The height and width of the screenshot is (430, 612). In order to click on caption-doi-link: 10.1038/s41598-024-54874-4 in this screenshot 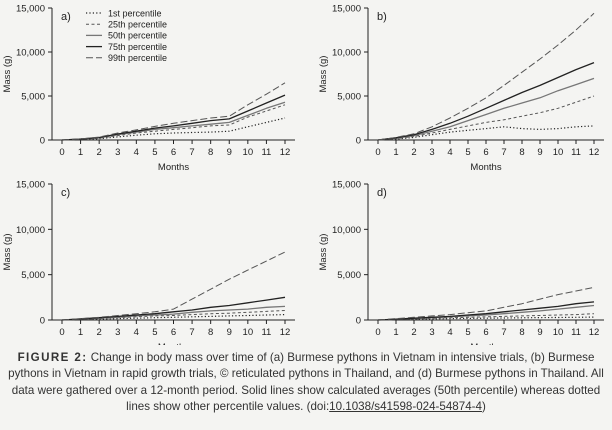, I will do `click(405, 407)`.